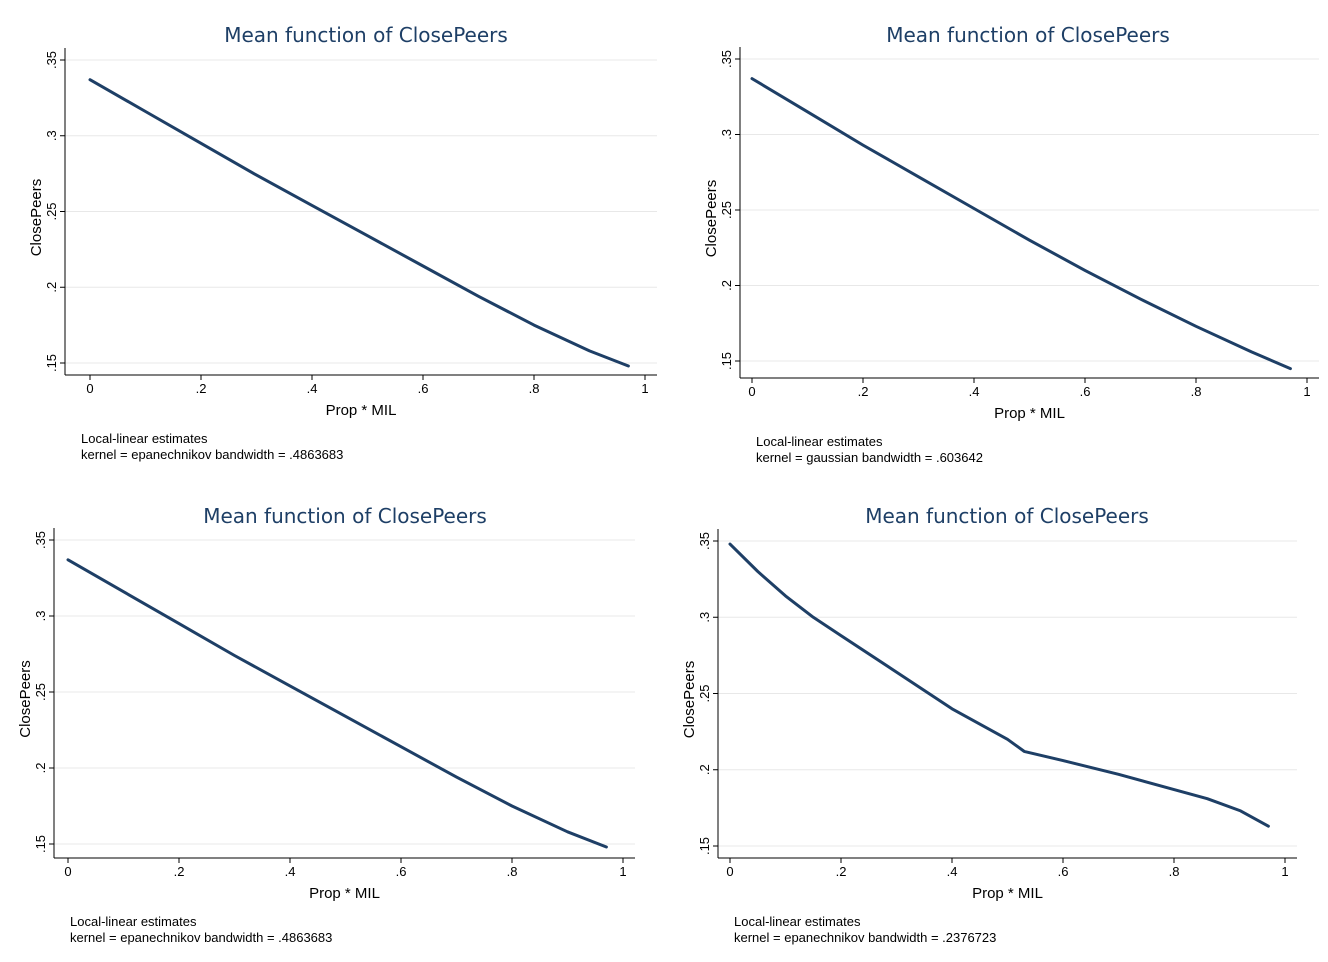  I want to click on note-line-2: kernel = gaussian bandwidth = .603642, so click(869, 457).